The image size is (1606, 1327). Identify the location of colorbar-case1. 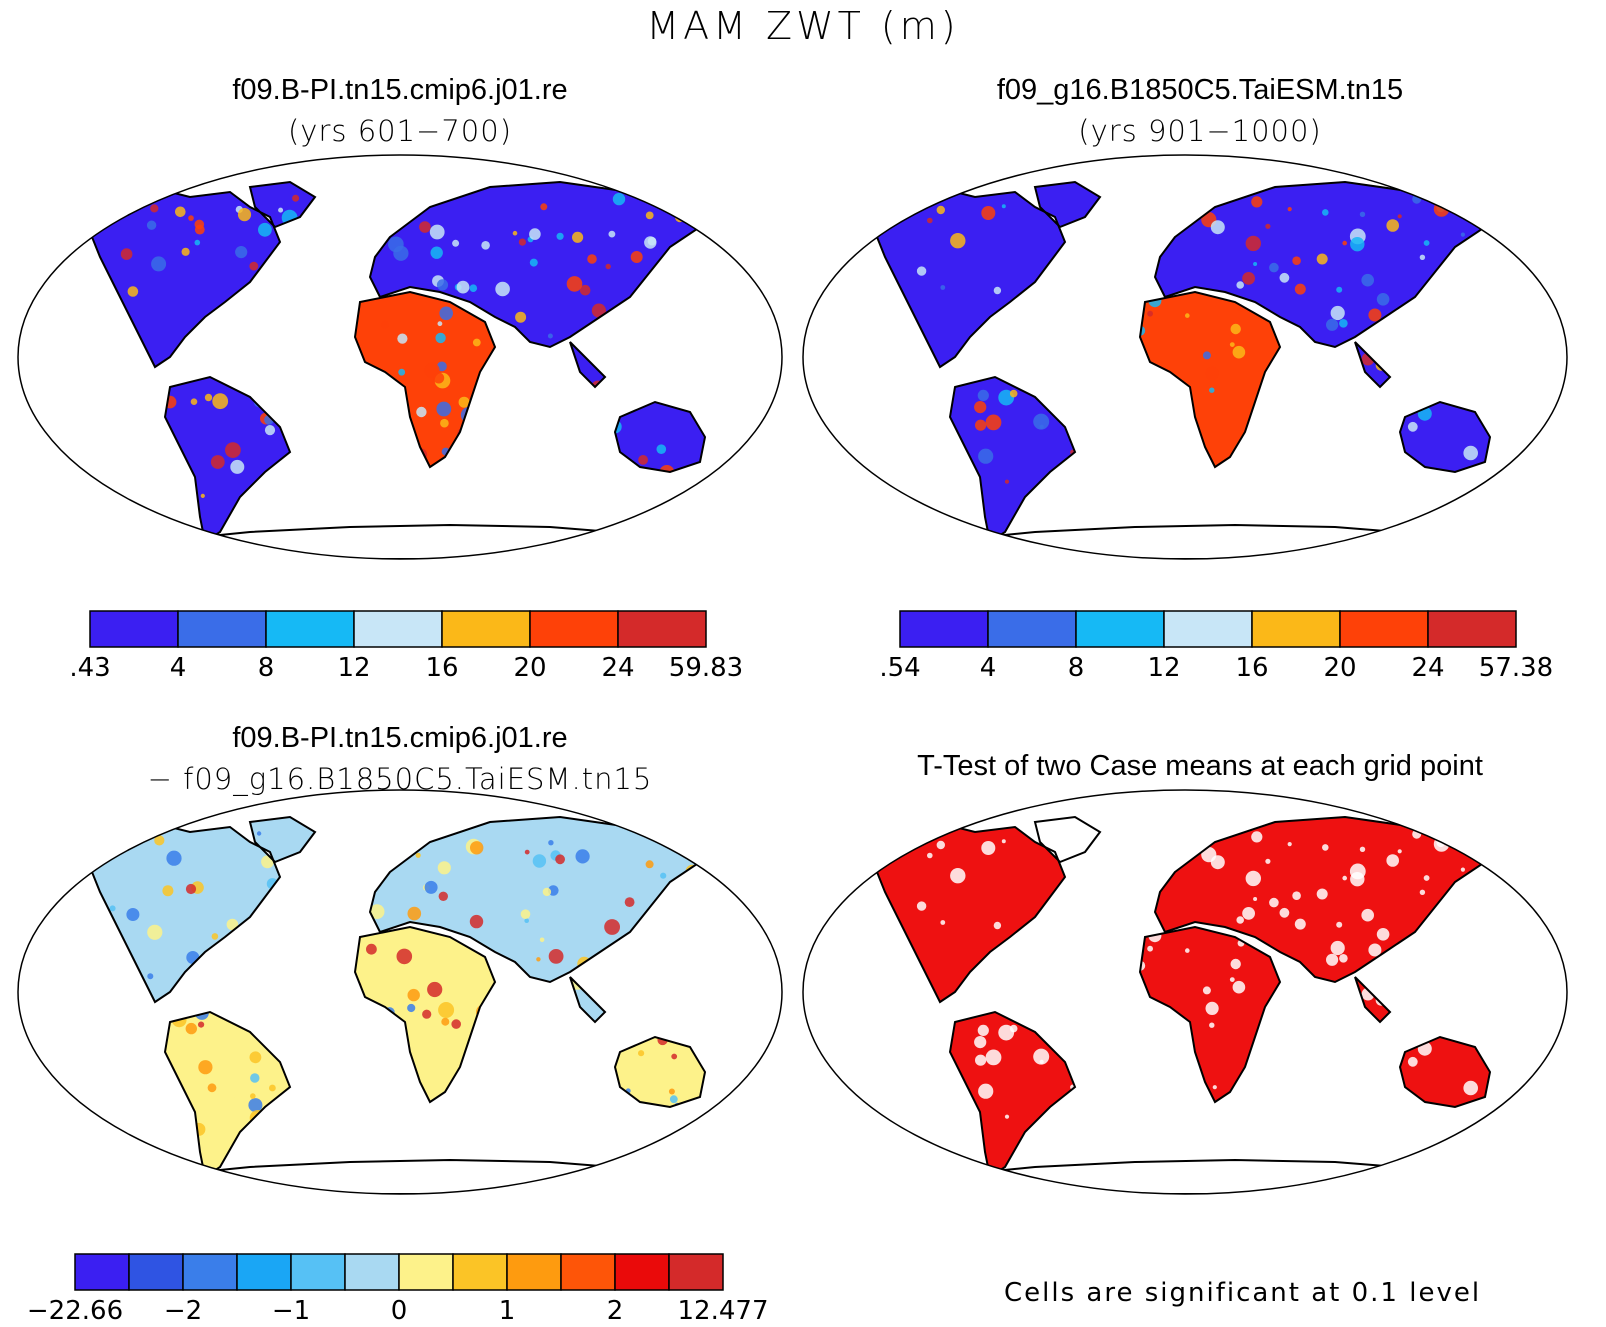
(398, 629).